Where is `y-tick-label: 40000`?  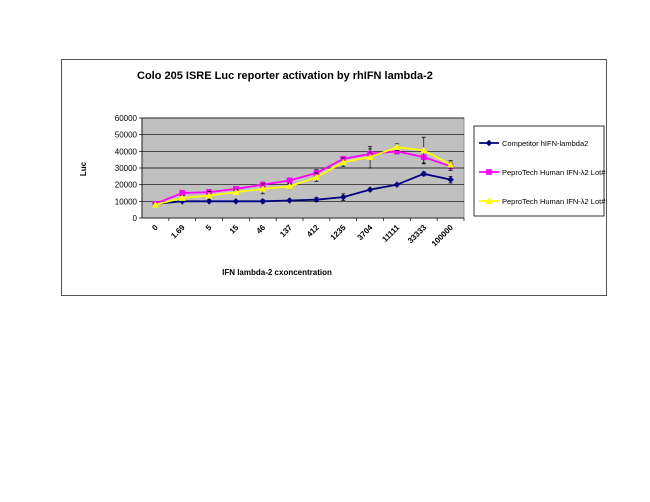
y-tick-label: 40000 is located at coordinates (126, 151).